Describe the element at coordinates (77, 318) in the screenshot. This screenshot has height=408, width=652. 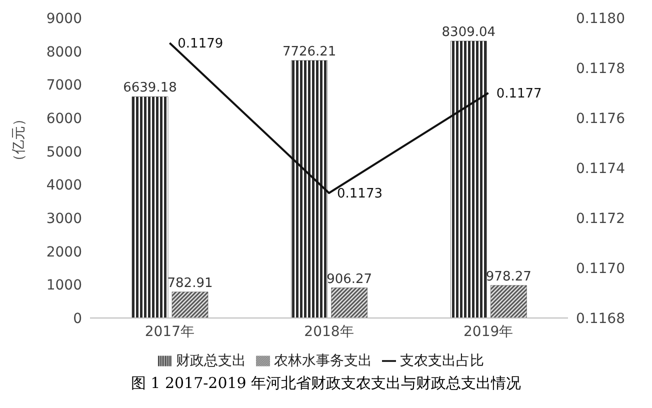
I see `y-tick-label: 0` at that location.